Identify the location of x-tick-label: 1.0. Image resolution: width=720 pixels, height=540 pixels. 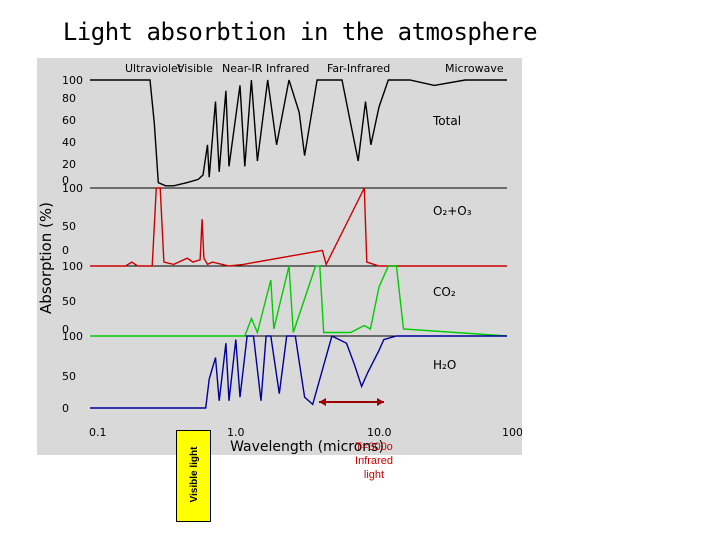
(236, 432).